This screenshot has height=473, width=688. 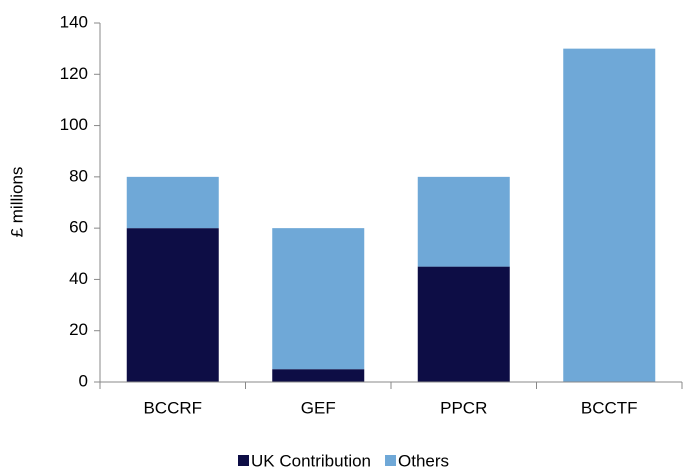 I want to click on x-tick-label: PPCR, so click(x=463, y=407).